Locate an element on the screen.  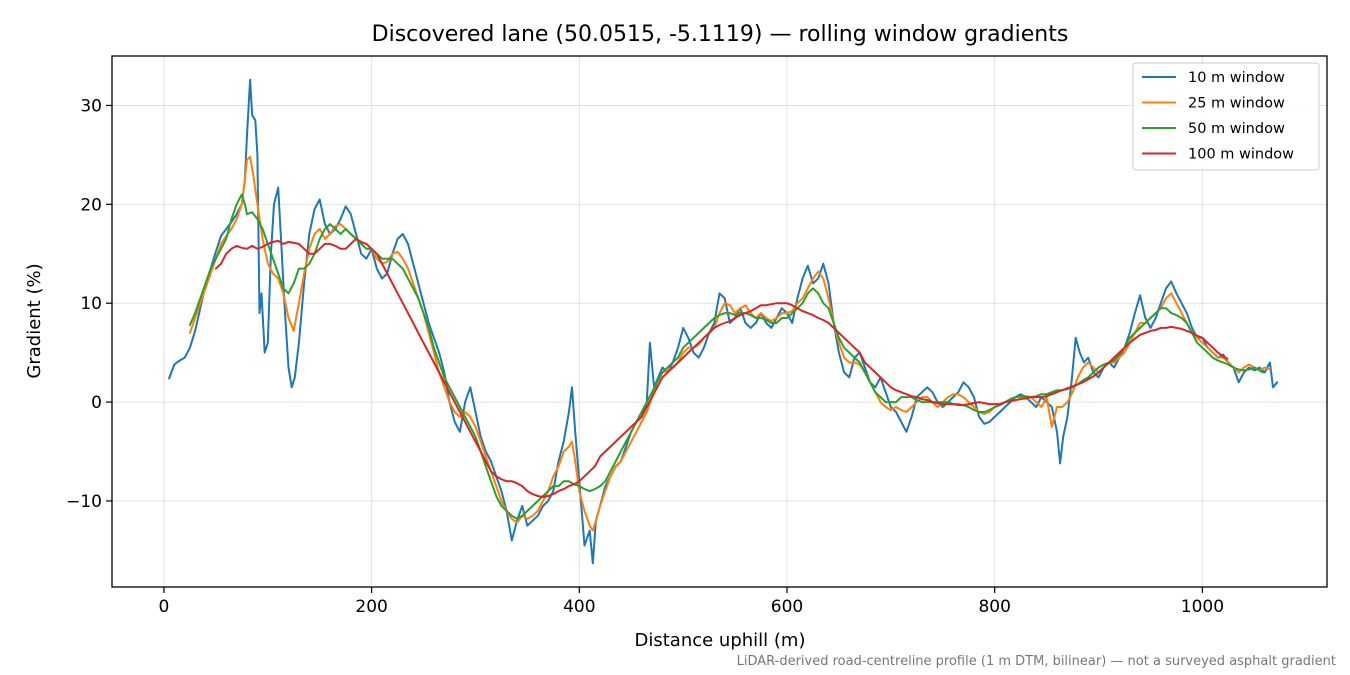
legend-box is located at coordinates (1226, 116).